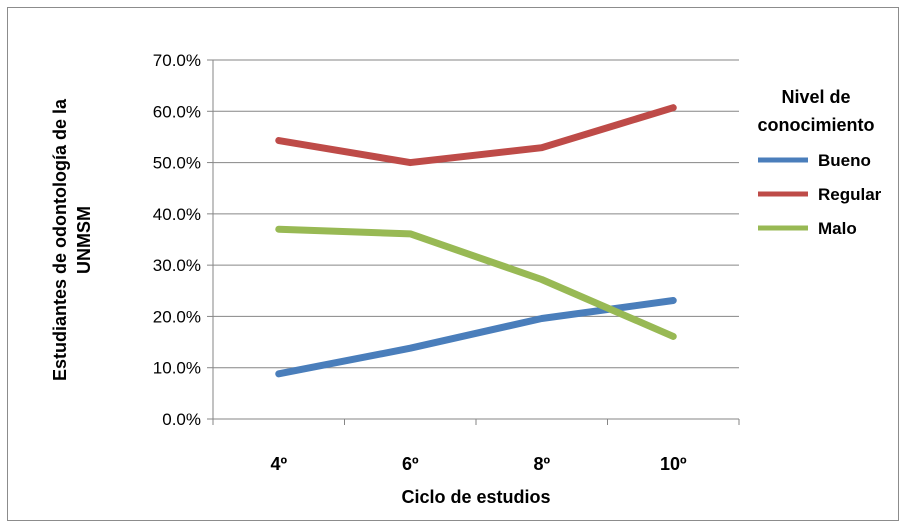 The image size is (907, 528). I want to click on x-tick-label: 8º, so click(541, 464).